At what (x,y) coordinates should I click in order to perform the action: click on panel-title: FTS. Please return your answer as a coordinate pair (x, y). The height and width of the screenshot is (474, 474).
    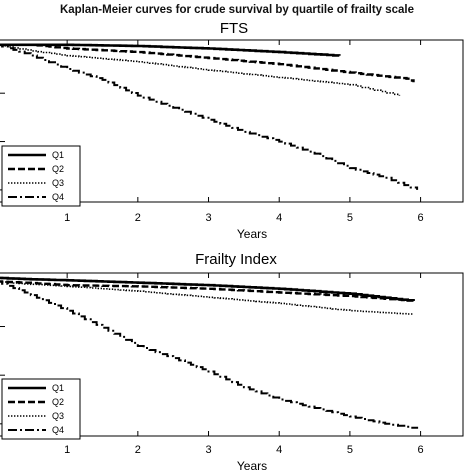
    Looking at the image, I should click on (234, 28).